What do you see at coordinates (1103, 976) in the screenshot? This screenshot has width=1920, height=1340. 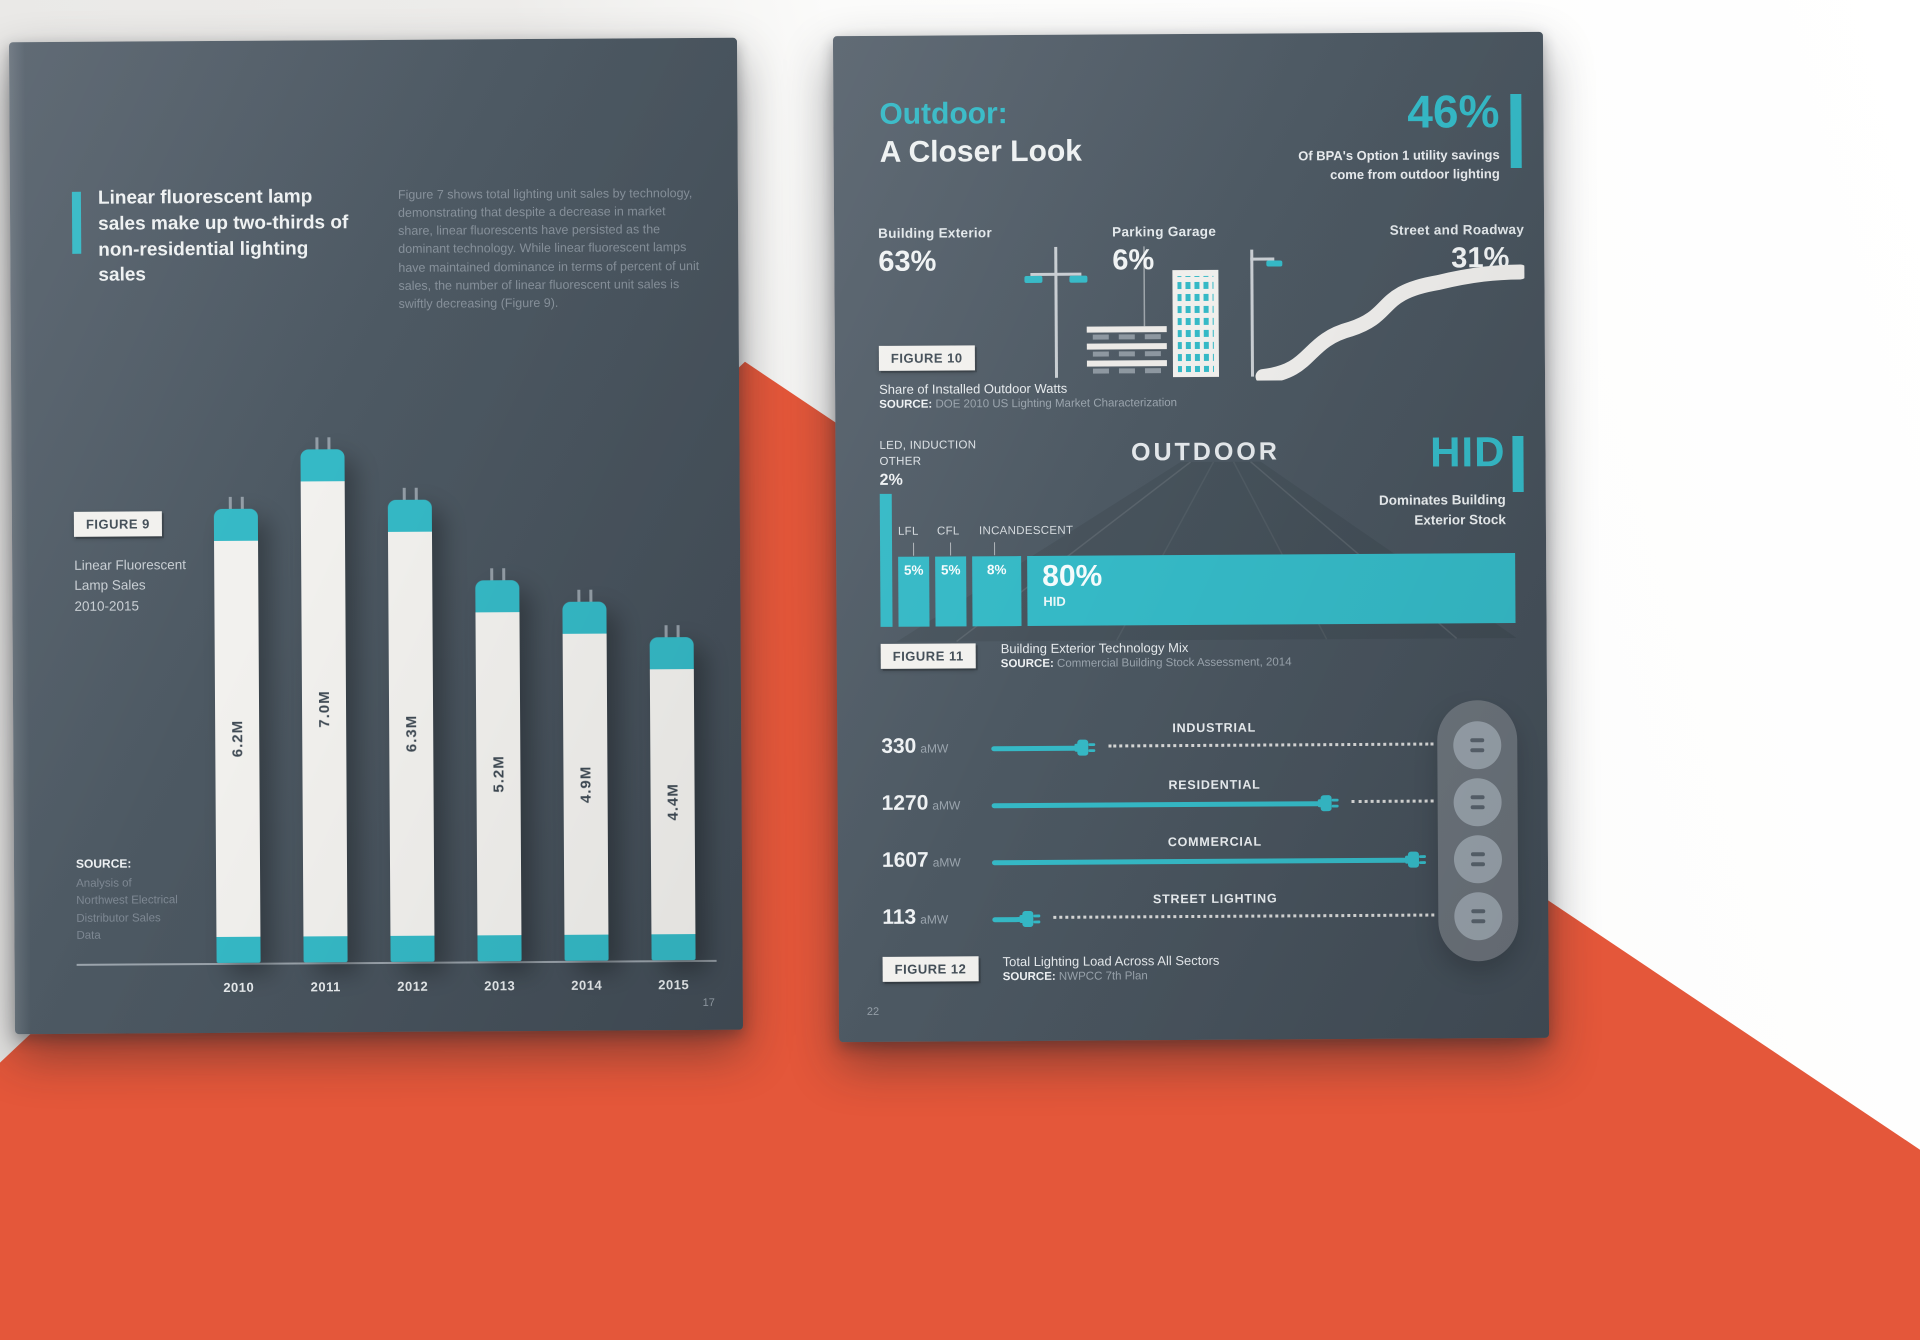 I see `source-text: NWPCC 7th Plan` at bounding box center [1103, 976].